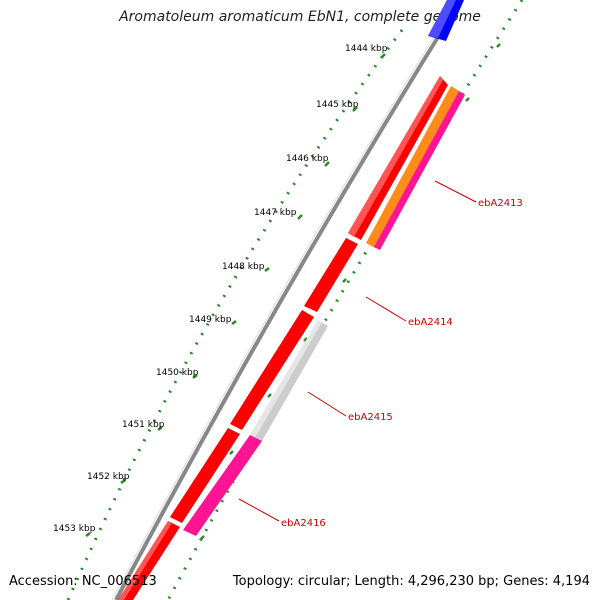 The width and height of the screenshot is (600, 600). I want to click on orange-cds, so click(412, 167).